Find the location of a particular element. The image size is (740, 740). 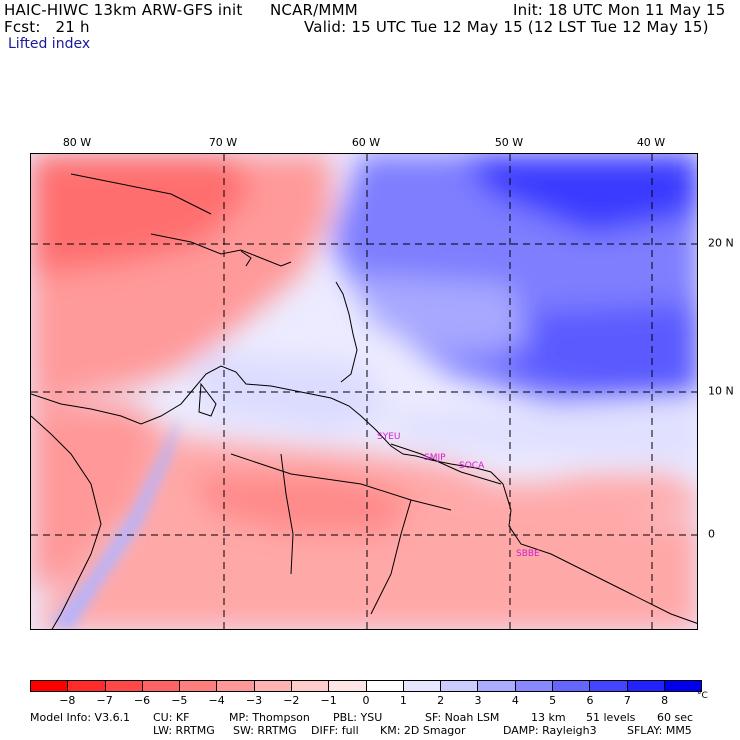

colorbar is located at coordinates (366, 686).